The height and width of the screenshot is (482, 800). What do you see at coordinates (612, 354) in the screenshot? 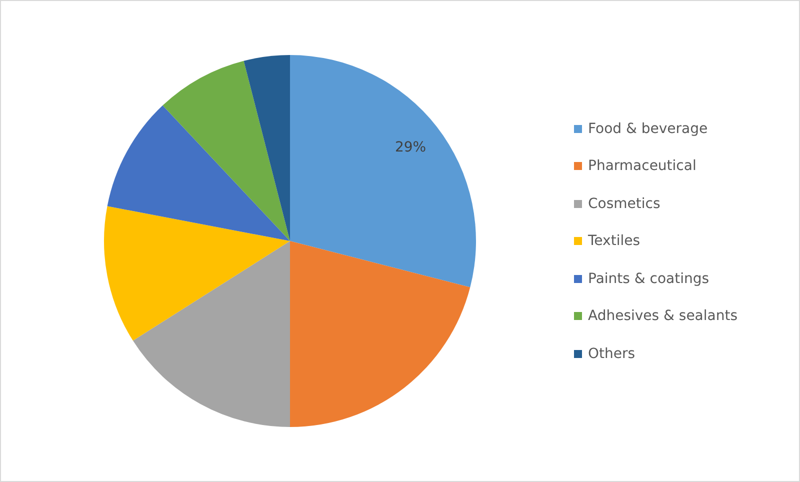
I see `legend-label: Others` at bounding box center [612, 354].